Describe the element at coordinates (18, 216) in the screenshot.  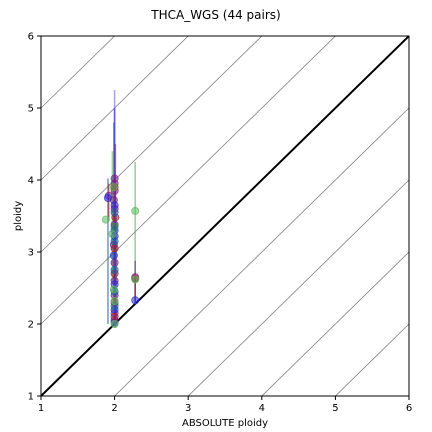
I see `y-axis-label: ploidy` at that location.